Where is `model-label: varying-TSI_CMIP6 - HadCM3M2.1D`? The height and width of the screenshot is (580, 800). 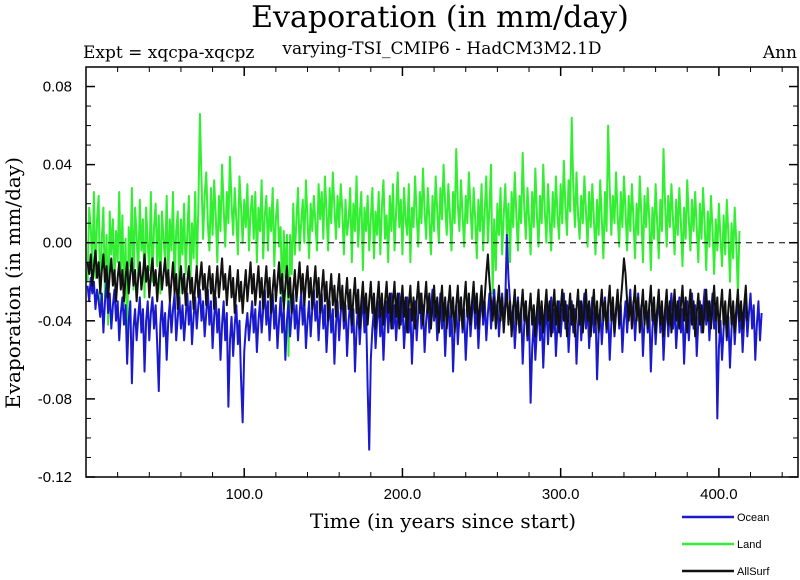
model-label: varying-TSI_CMIP6 - HadCM3M2.1D is located at coordinates (441, 49).